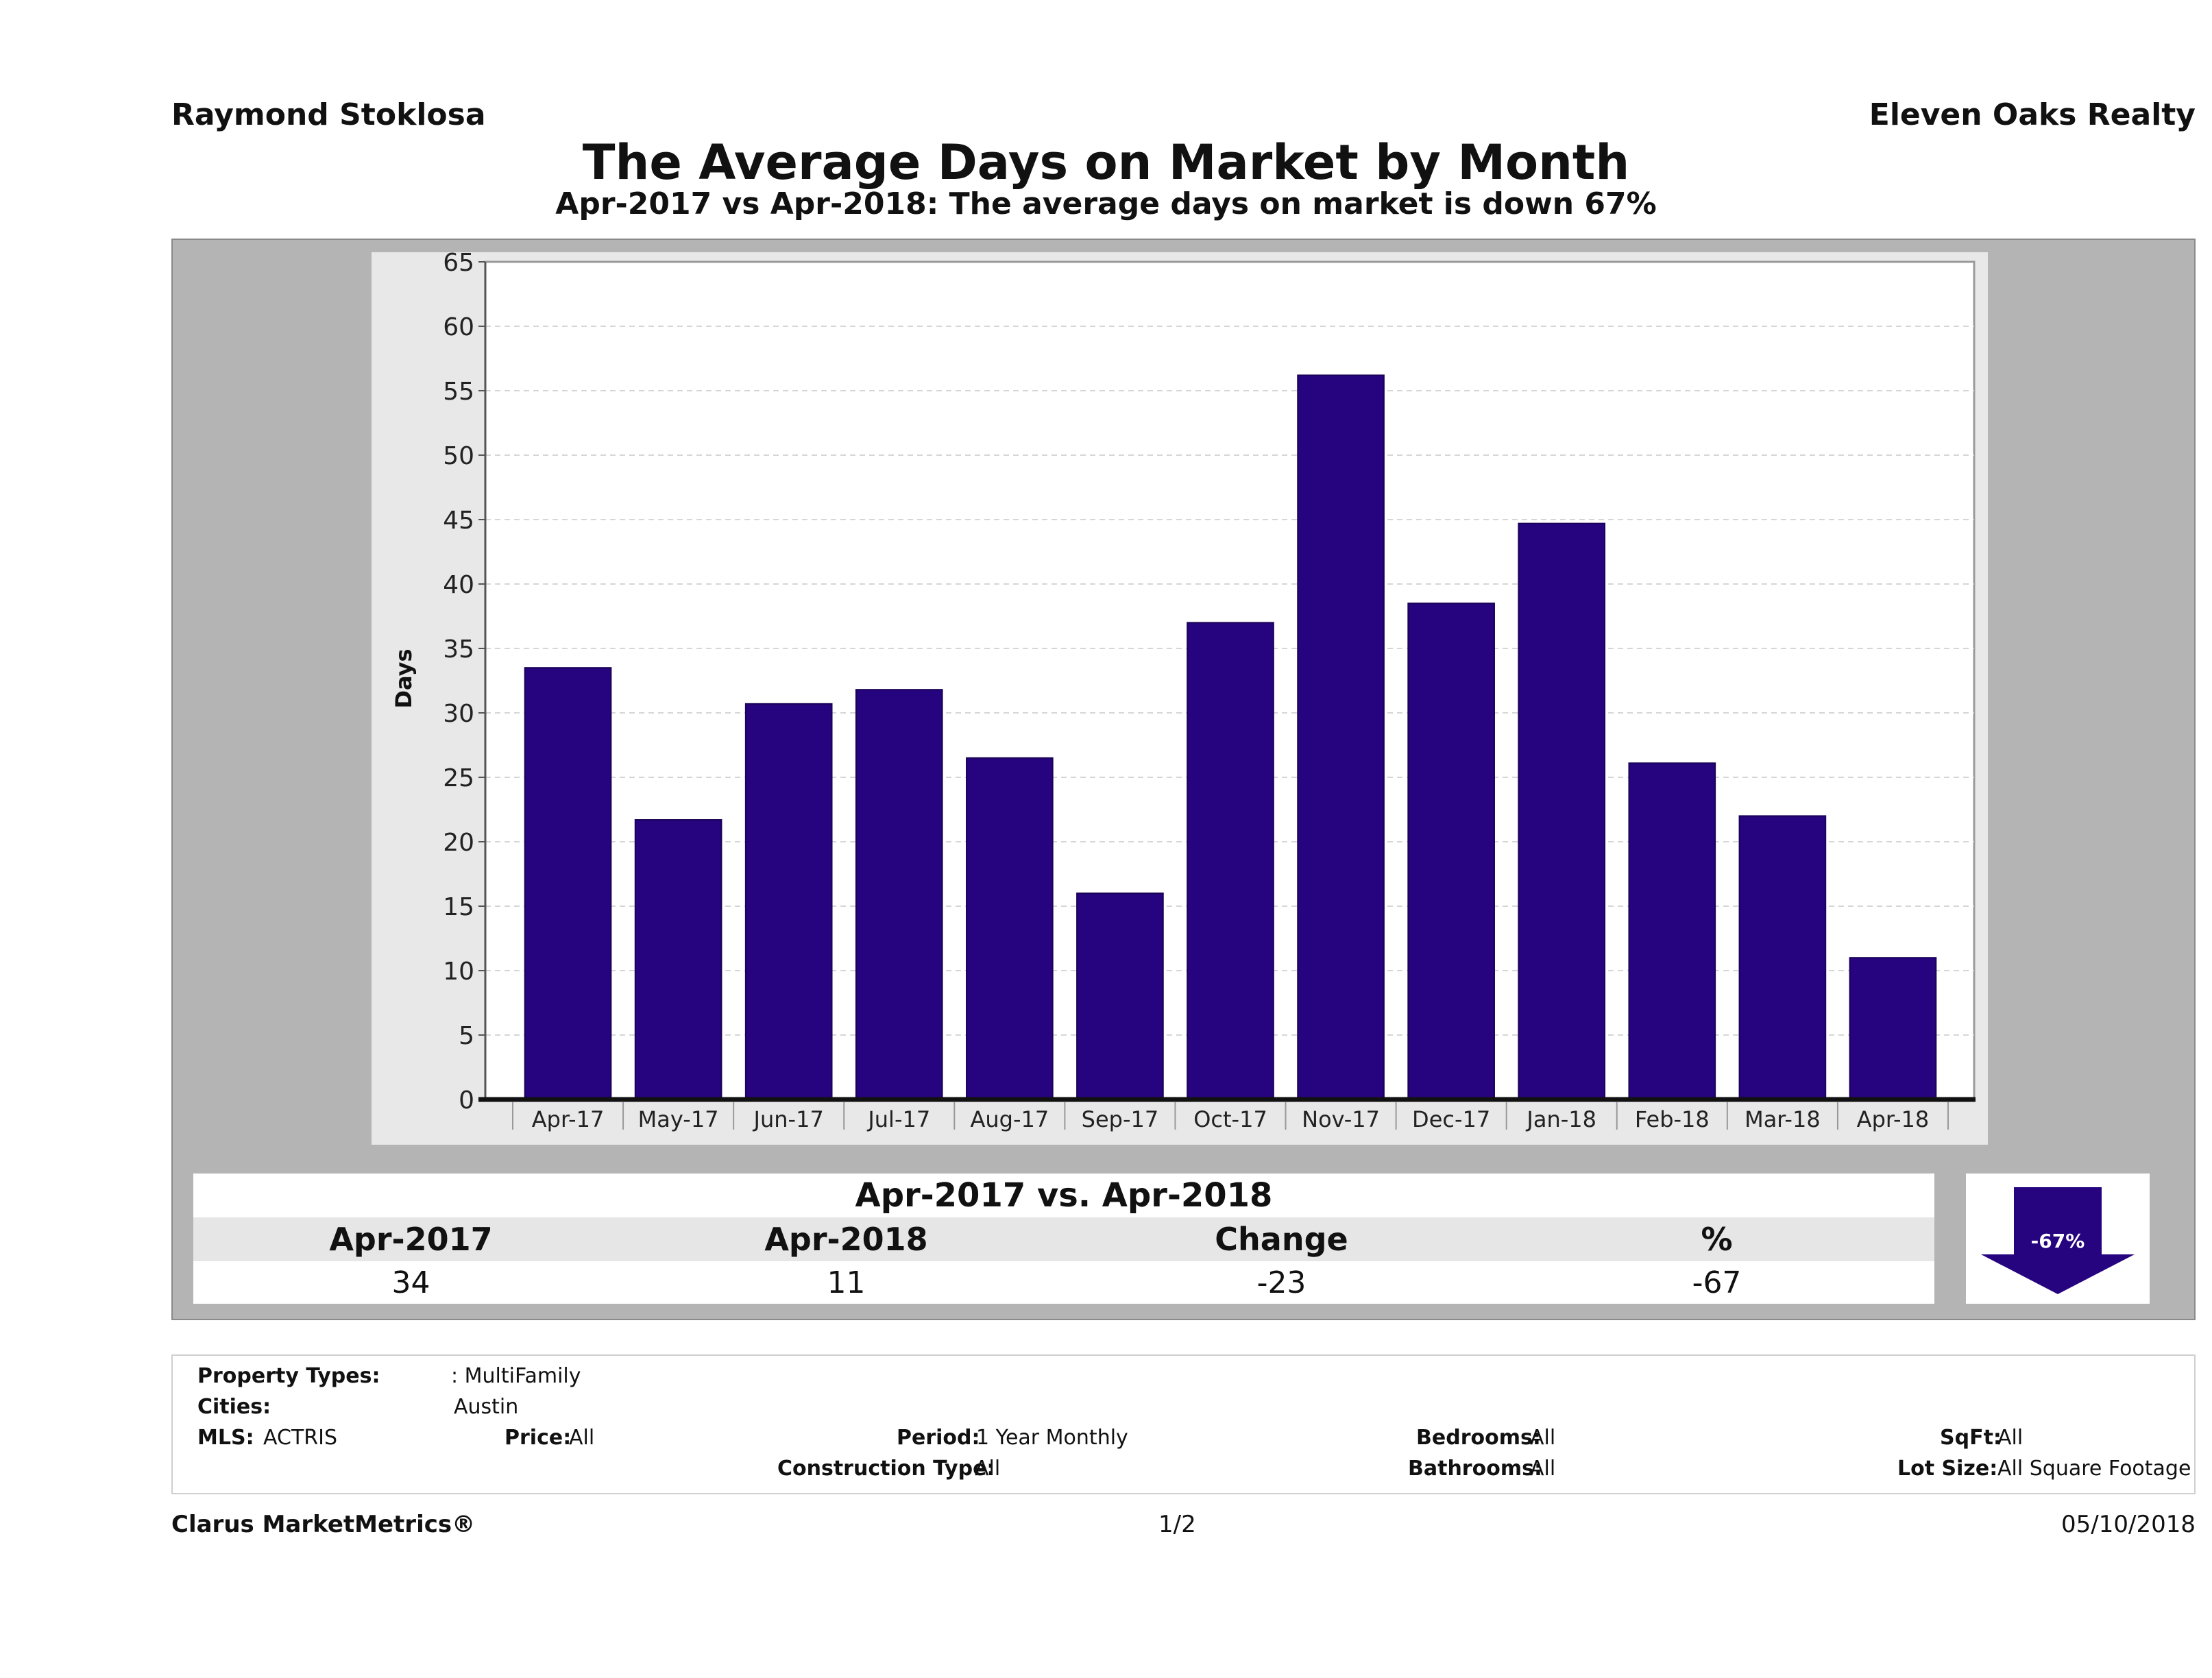 The image size is (2212, 1678). Describe the element at coordinates (225, 1438) in the screenshot. I see `mls-label: MLS:` at that location.